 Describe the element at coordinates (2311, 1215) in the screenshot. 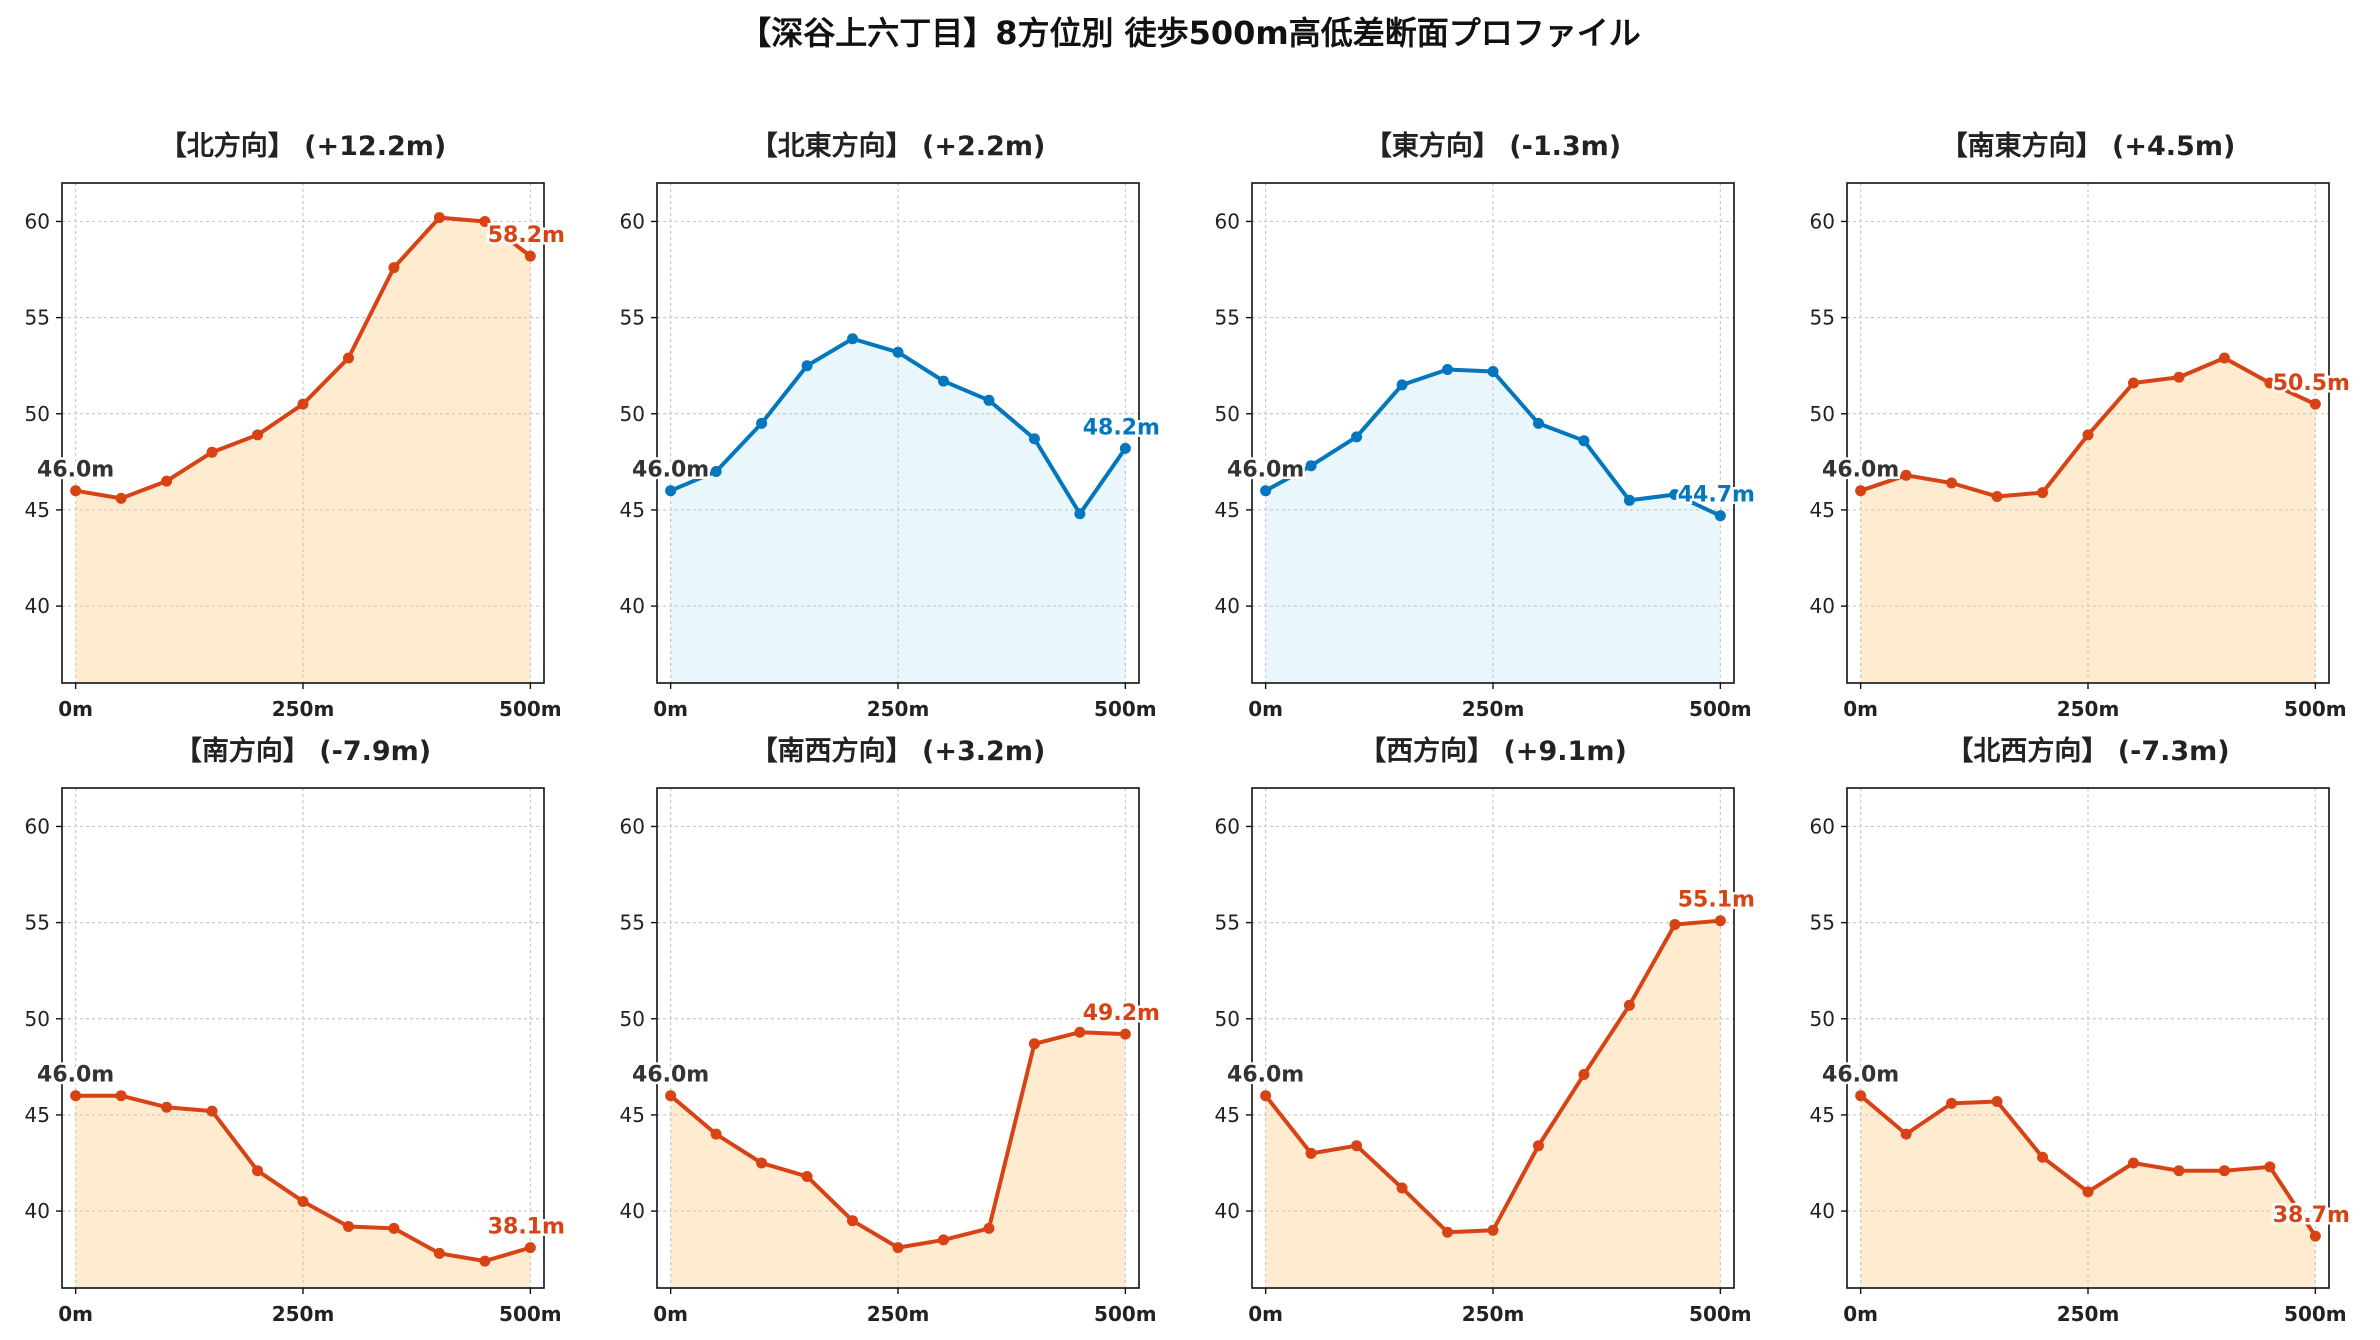

I see `end-elevation-label: 38.7m` at that location.